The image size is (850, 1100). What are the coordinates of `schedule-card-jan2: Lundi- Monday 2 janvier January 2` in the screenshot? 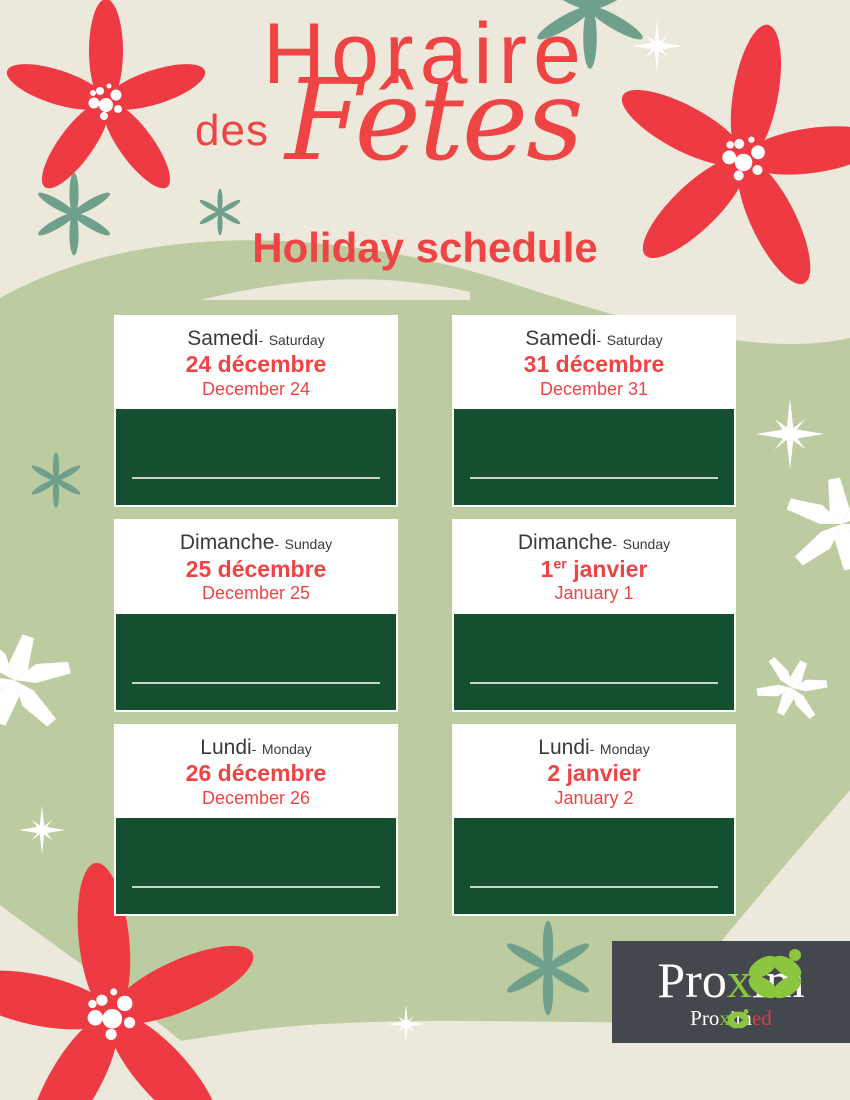 It's located at (594, 820).